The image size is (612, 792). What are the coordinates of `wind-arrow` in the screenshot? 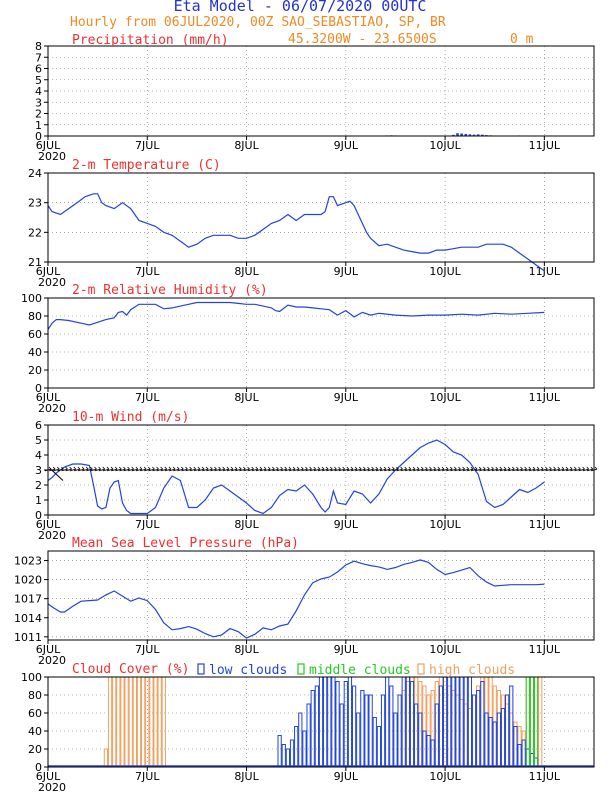 It's located at (56, 474).